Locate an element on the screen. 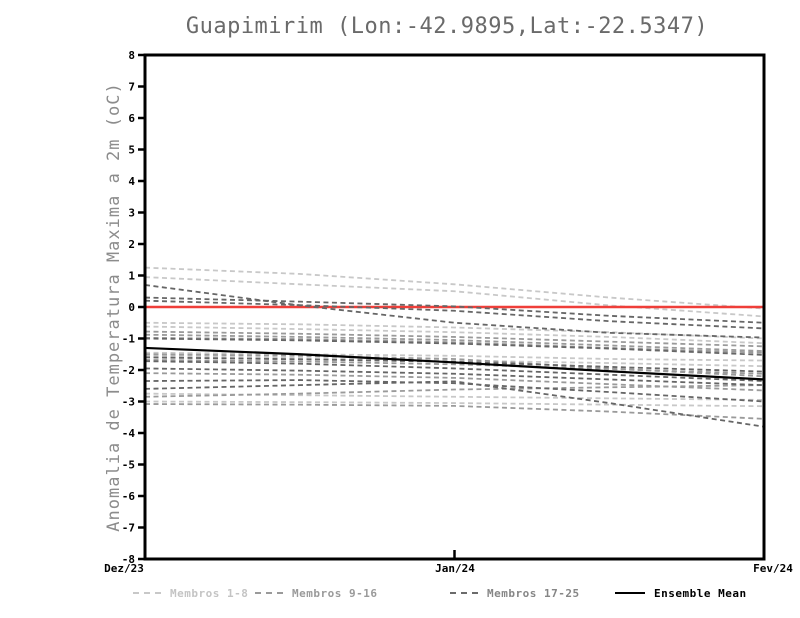 The height and width of the screenshot is (618, 800). legend-item-membros-9-16: Membros 9-16 is located at coordinates (316, 593).